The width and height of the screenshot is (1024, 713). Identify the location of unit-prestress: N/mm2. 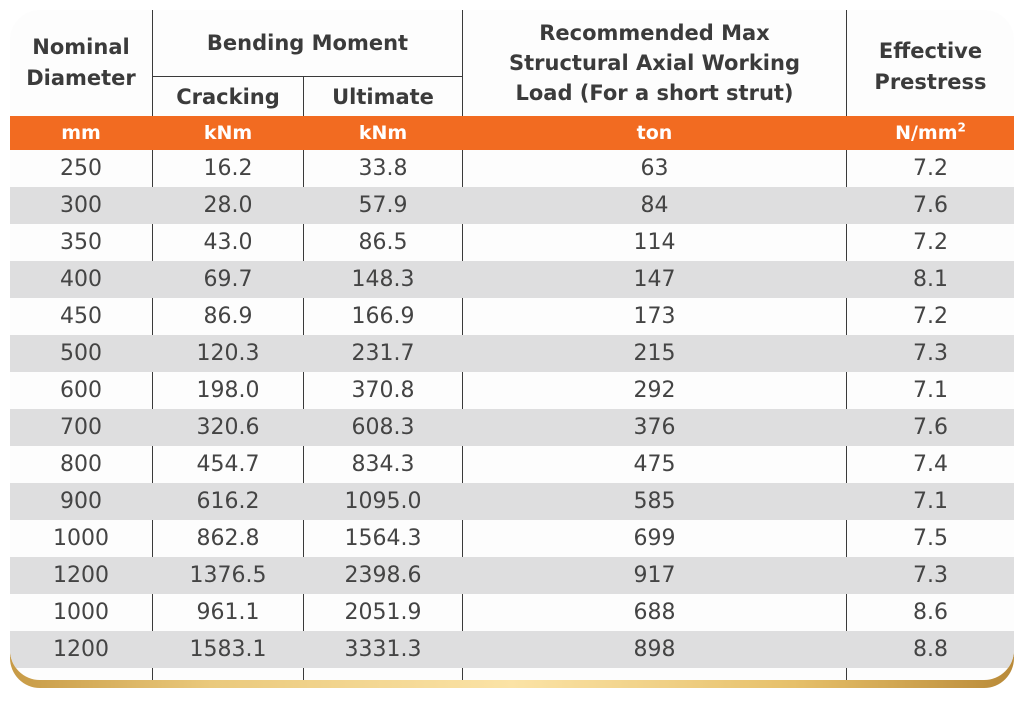
(930, 133).